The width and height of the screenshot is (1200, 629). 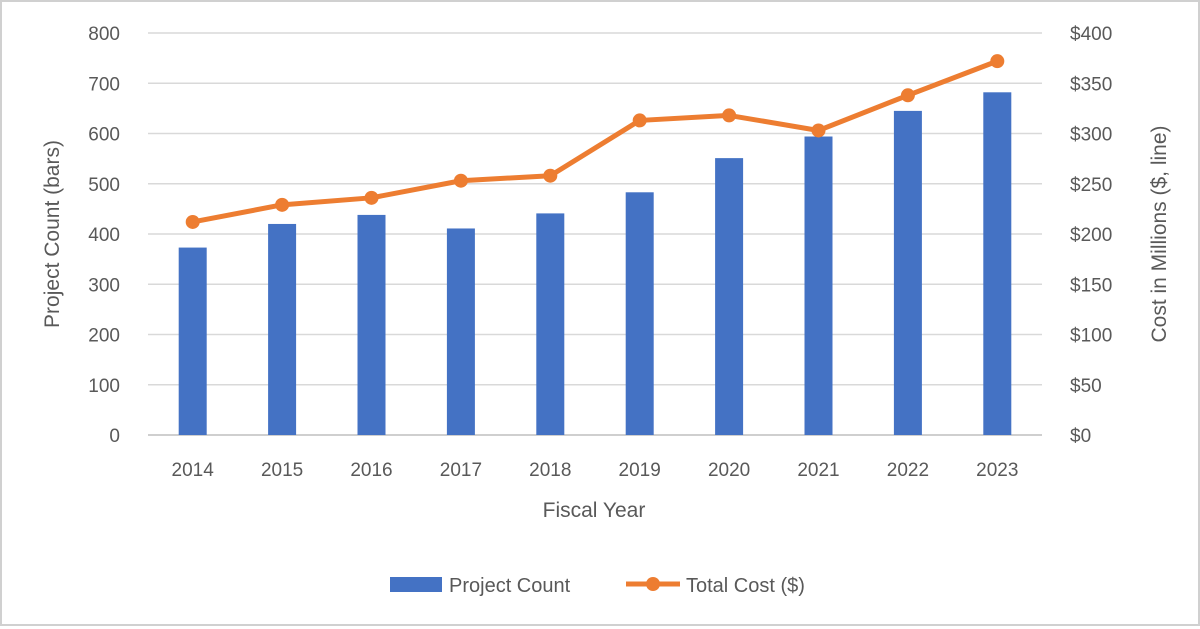 I want to click on legend-swatch-project-count, so click(x=416, y=584).